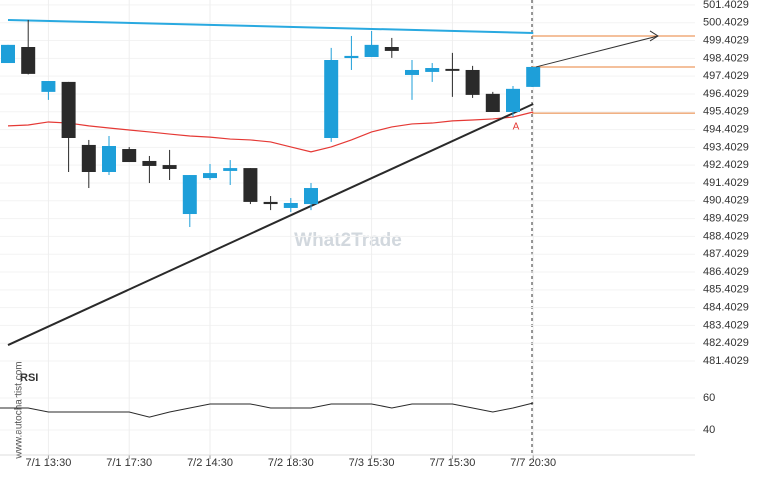 Image resolution: width=760 pixels, height=480 pixels. What do you see at coordinates (654, 36) in the screenshot?
I see `arrow-head` at bounding box center [654, 36].